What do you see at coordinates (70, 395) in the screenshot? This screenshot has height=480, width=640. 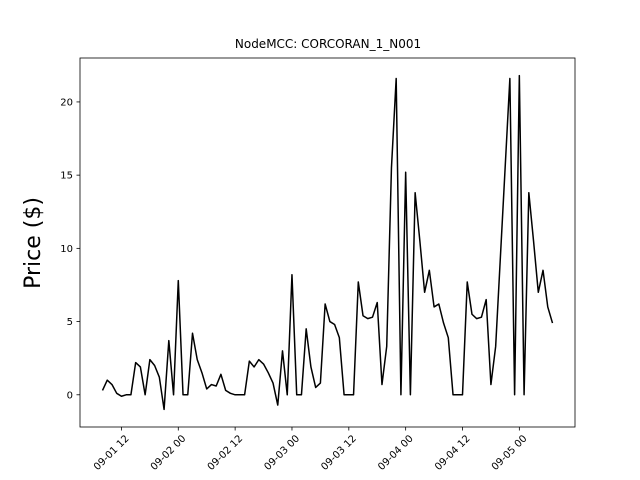 I see `y-tick-label: 0` at bounding box center [70, 395].